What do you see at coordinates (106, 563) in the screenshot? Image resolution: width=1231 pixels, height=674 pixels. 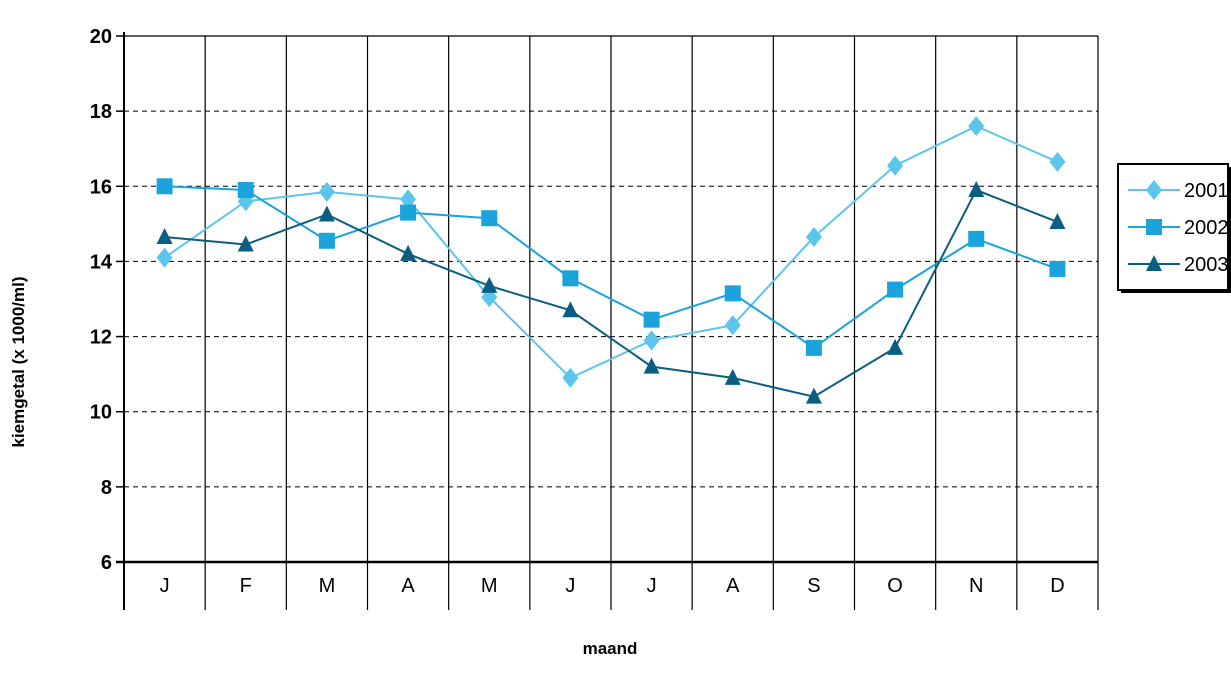 I see `y-tick-label: 6` at bounding box center [106, 563].